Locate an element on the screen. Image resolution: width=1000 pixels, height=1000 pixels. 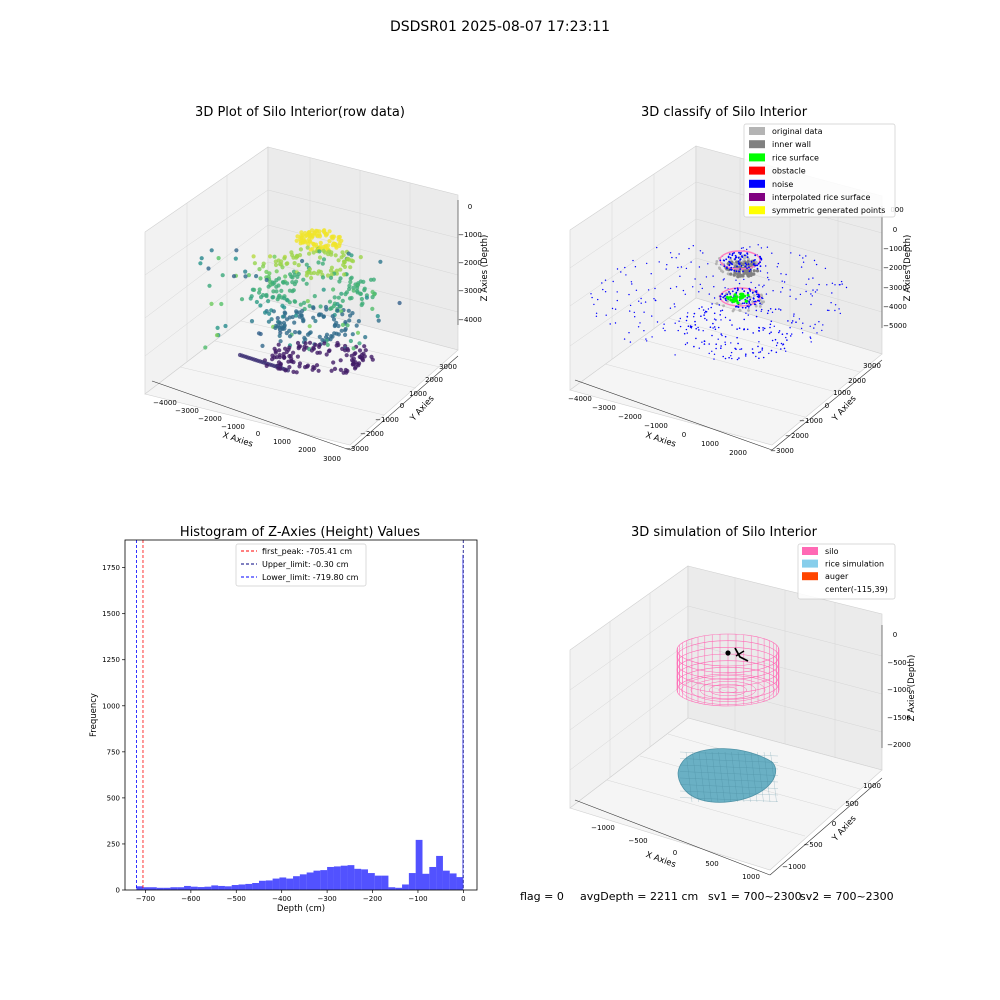
status-flag: flag = 0 is located at coordinates (542, 896).